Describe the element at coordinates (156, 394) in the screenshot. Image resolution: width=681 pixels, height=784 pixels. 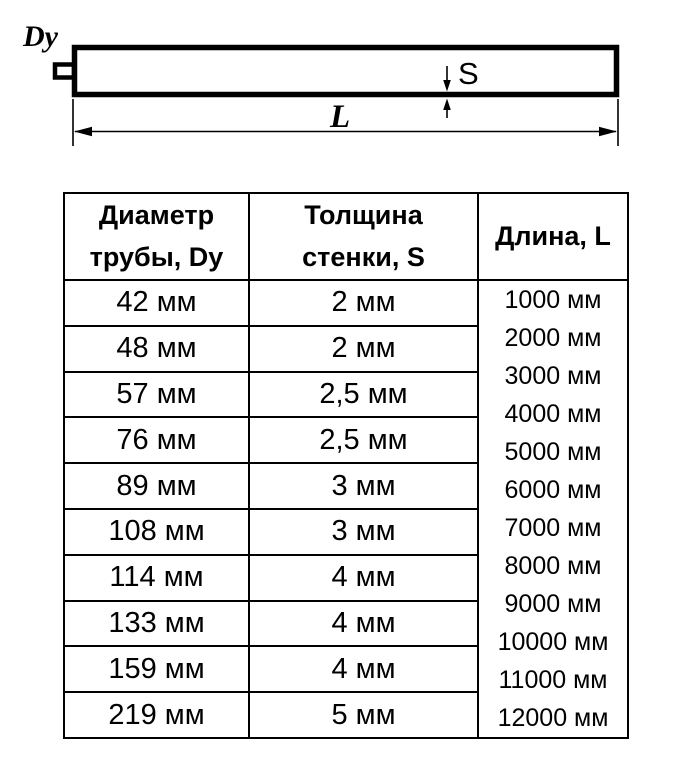
I see `diameter-value: 57 мм` at that location.